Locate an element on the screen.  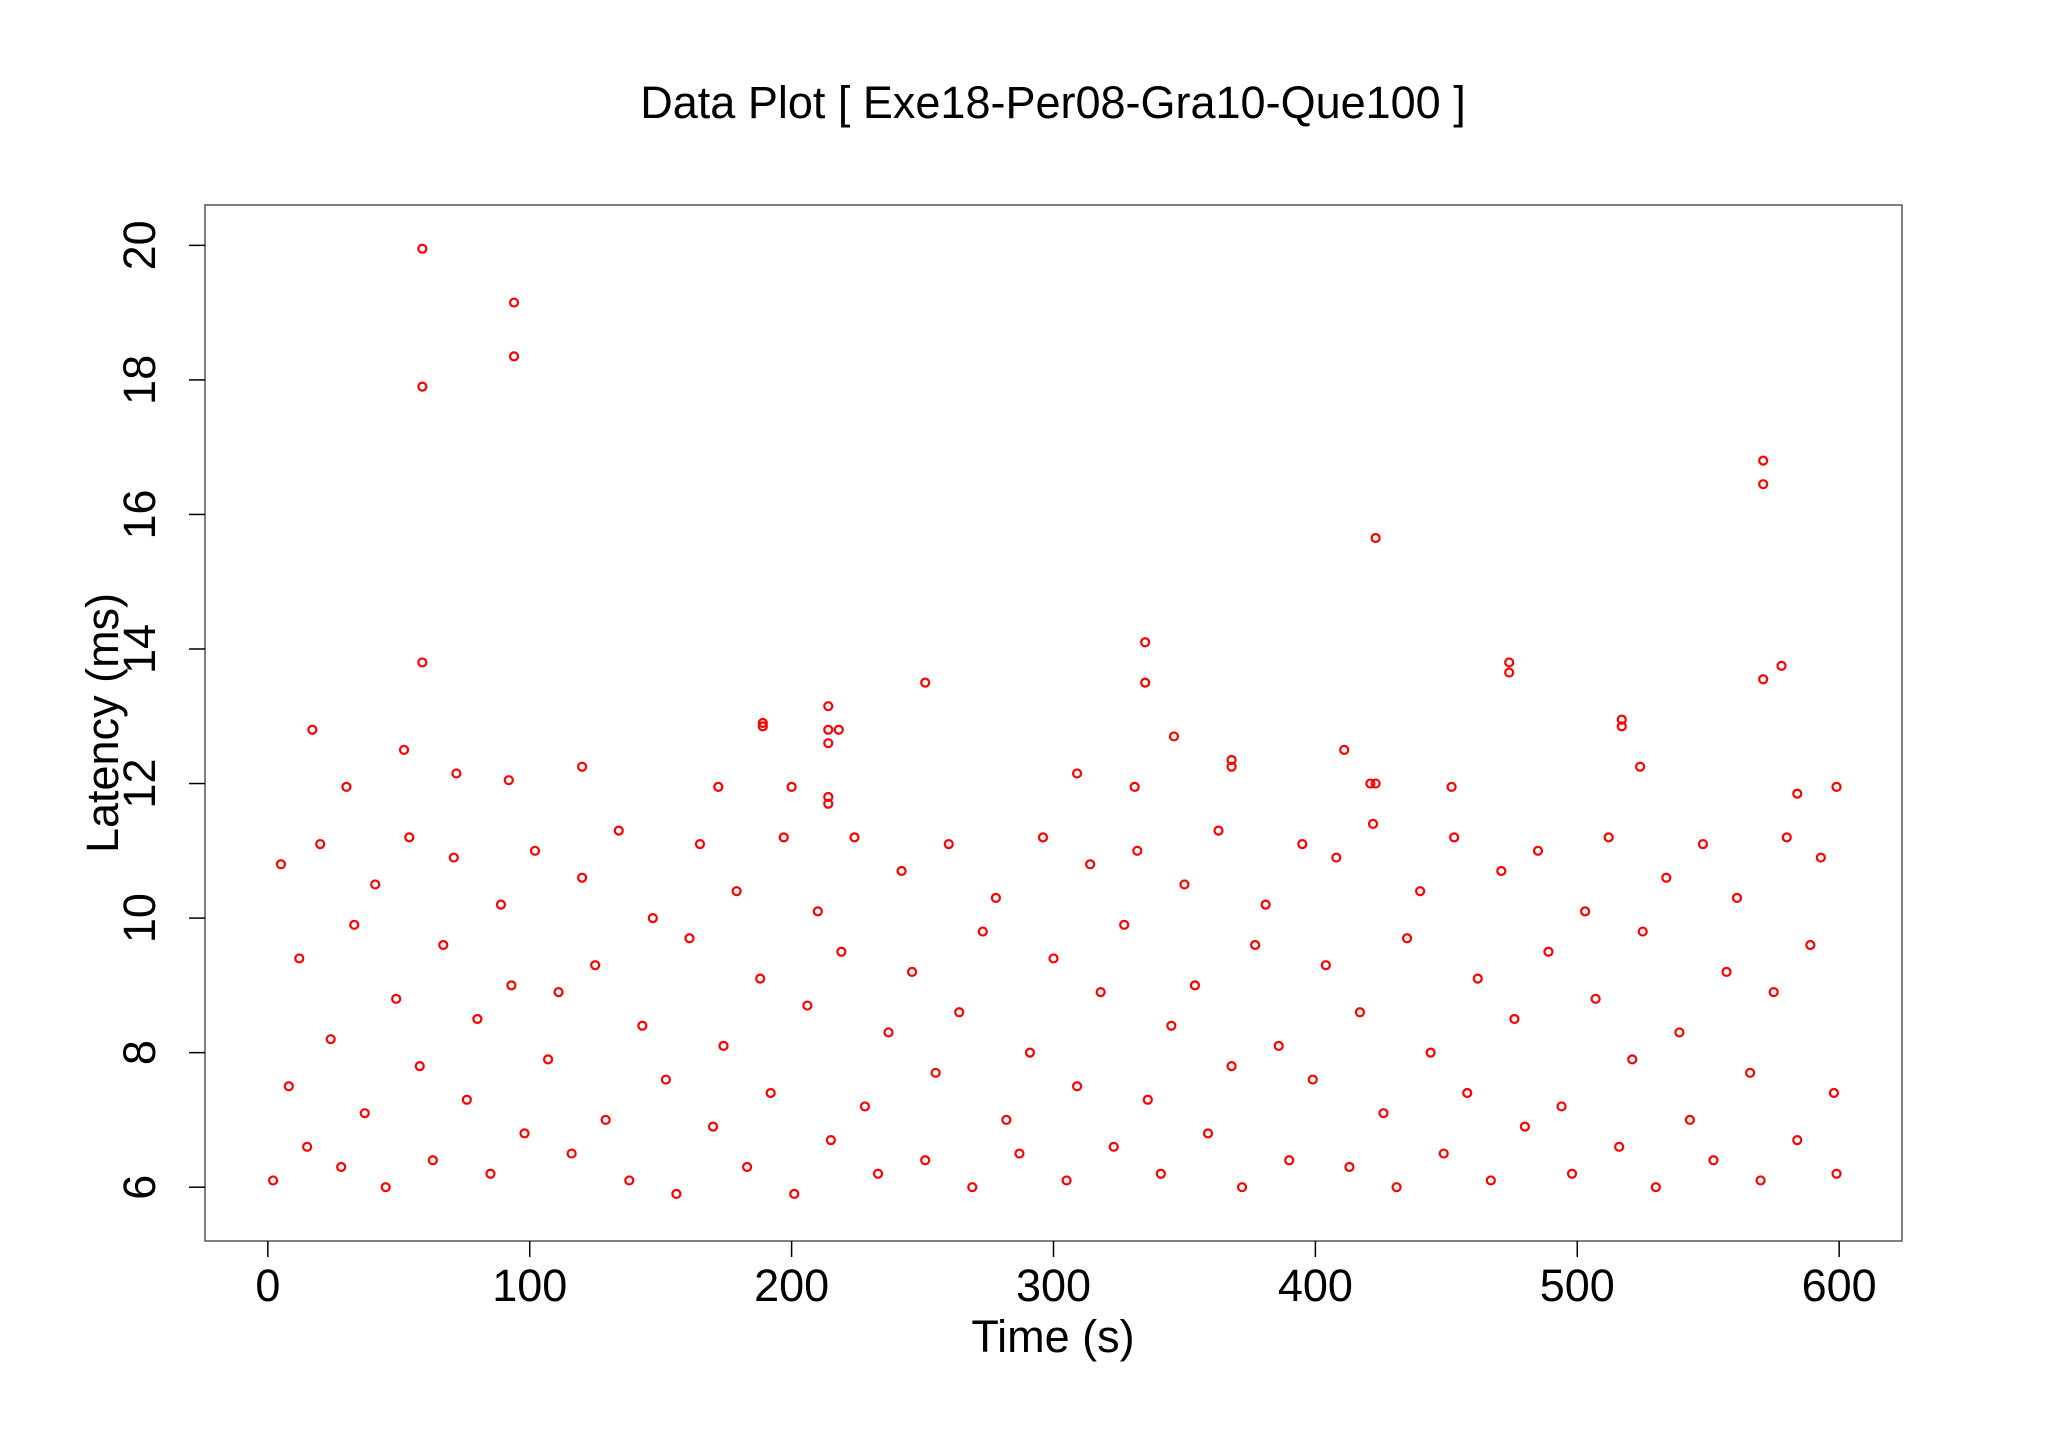
y-tick-label: 16 is located at coordinates (139, 514).